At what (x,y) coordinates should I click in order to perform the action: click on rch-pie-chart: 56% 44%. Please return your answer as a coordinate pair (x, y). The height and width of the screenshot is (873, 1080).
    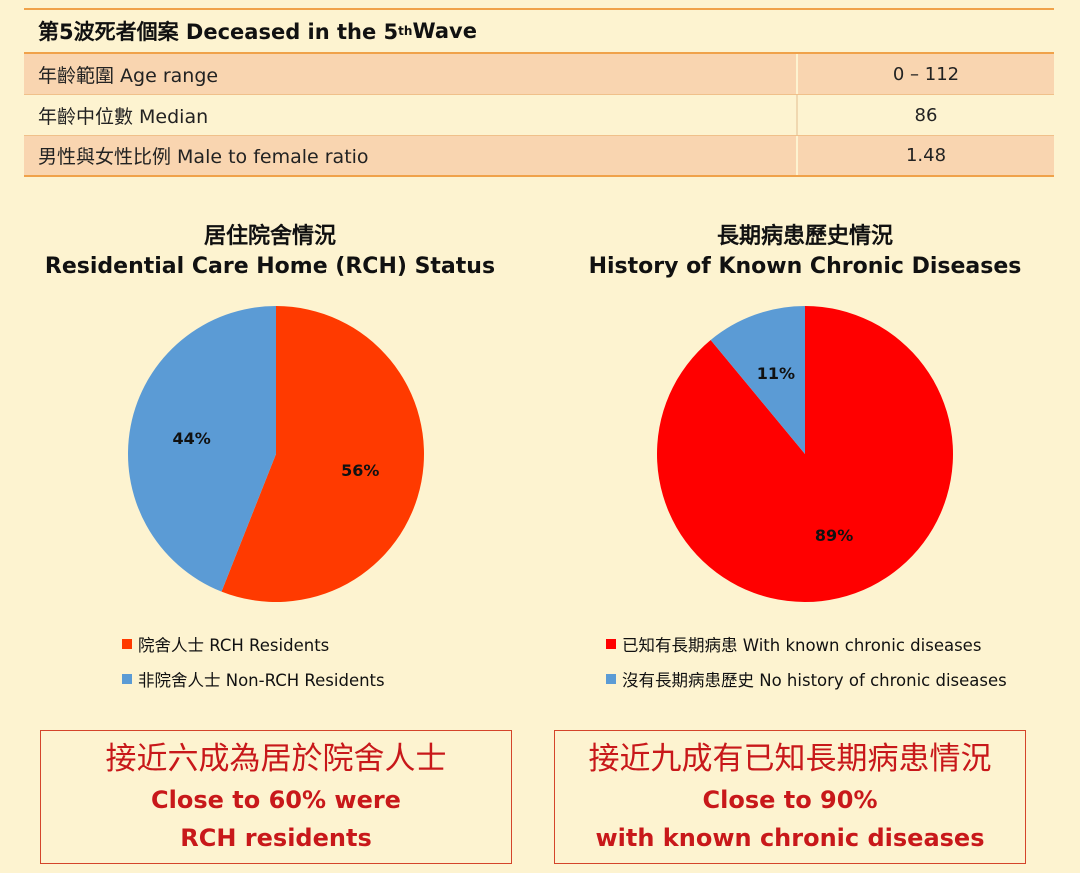
    Looking at the image, I should click on (275, 454).